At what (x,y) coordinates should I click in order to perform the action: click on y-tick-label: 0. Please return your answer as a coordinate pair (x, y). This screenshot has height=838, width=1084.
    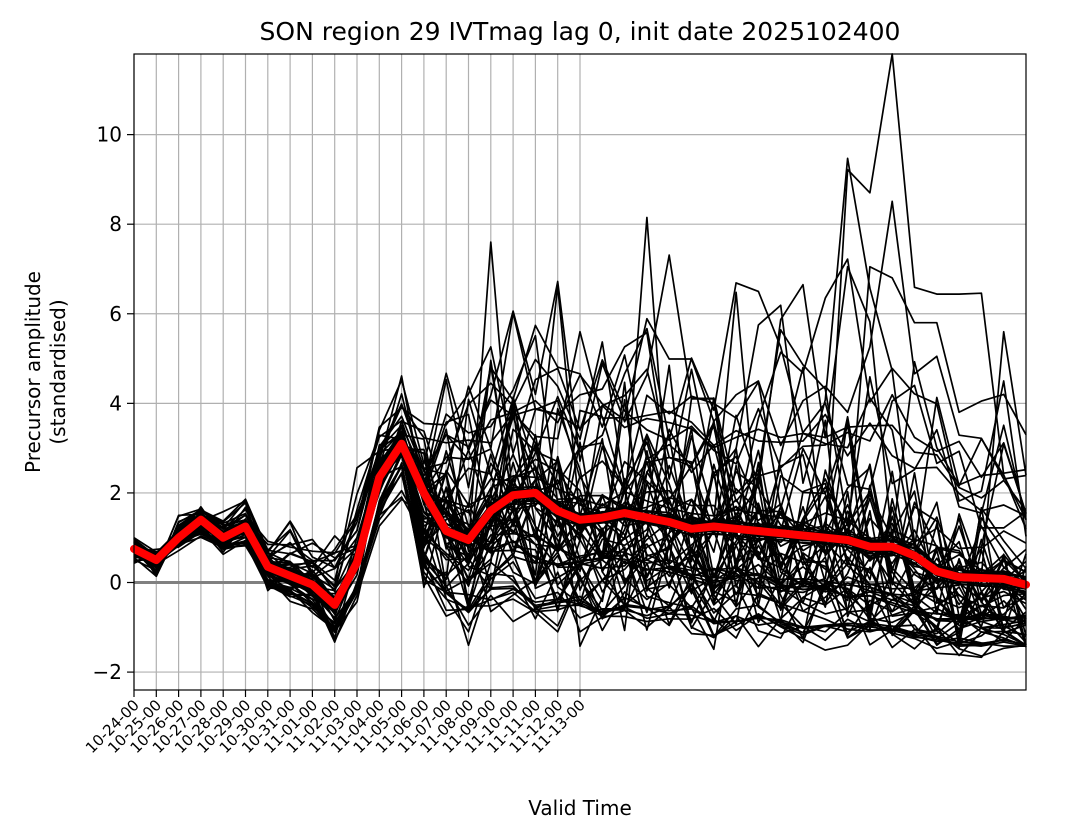
    Looking at the image, I should click on (115, 583).